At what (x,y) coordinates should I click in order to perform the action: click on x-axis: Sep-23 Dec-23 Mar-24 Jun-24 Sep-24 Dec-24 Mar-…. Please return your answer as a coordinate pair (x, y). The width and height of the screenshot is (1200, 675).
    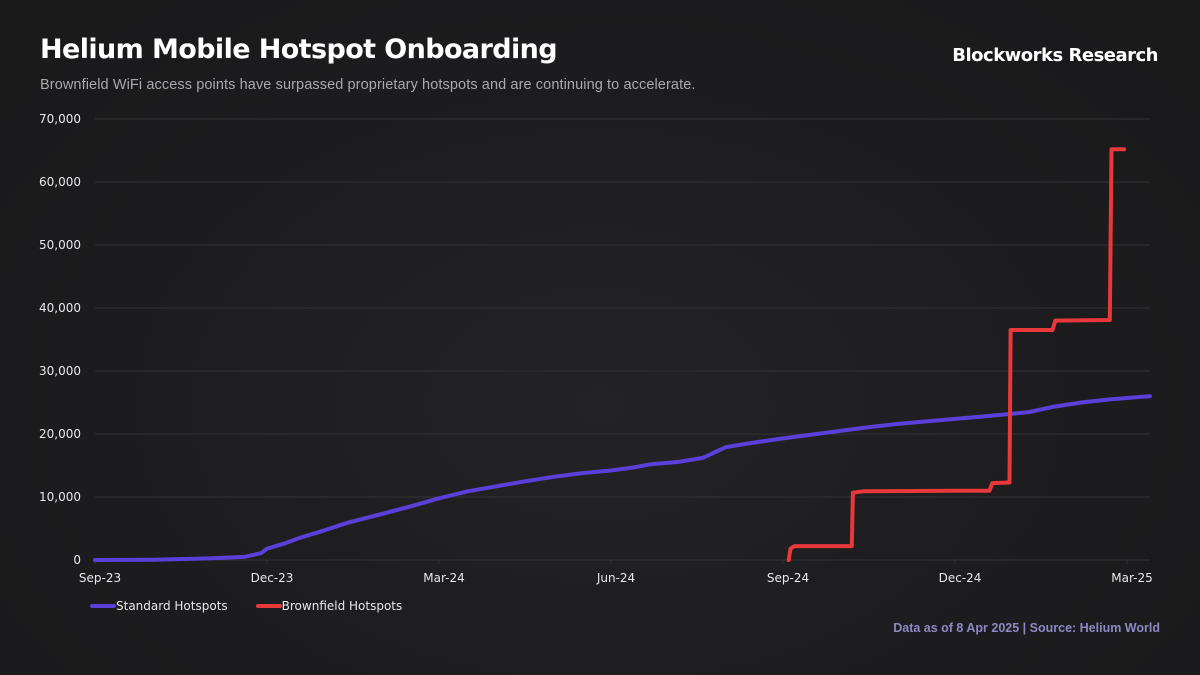
    Looking at the image, I should click on (616, 572).